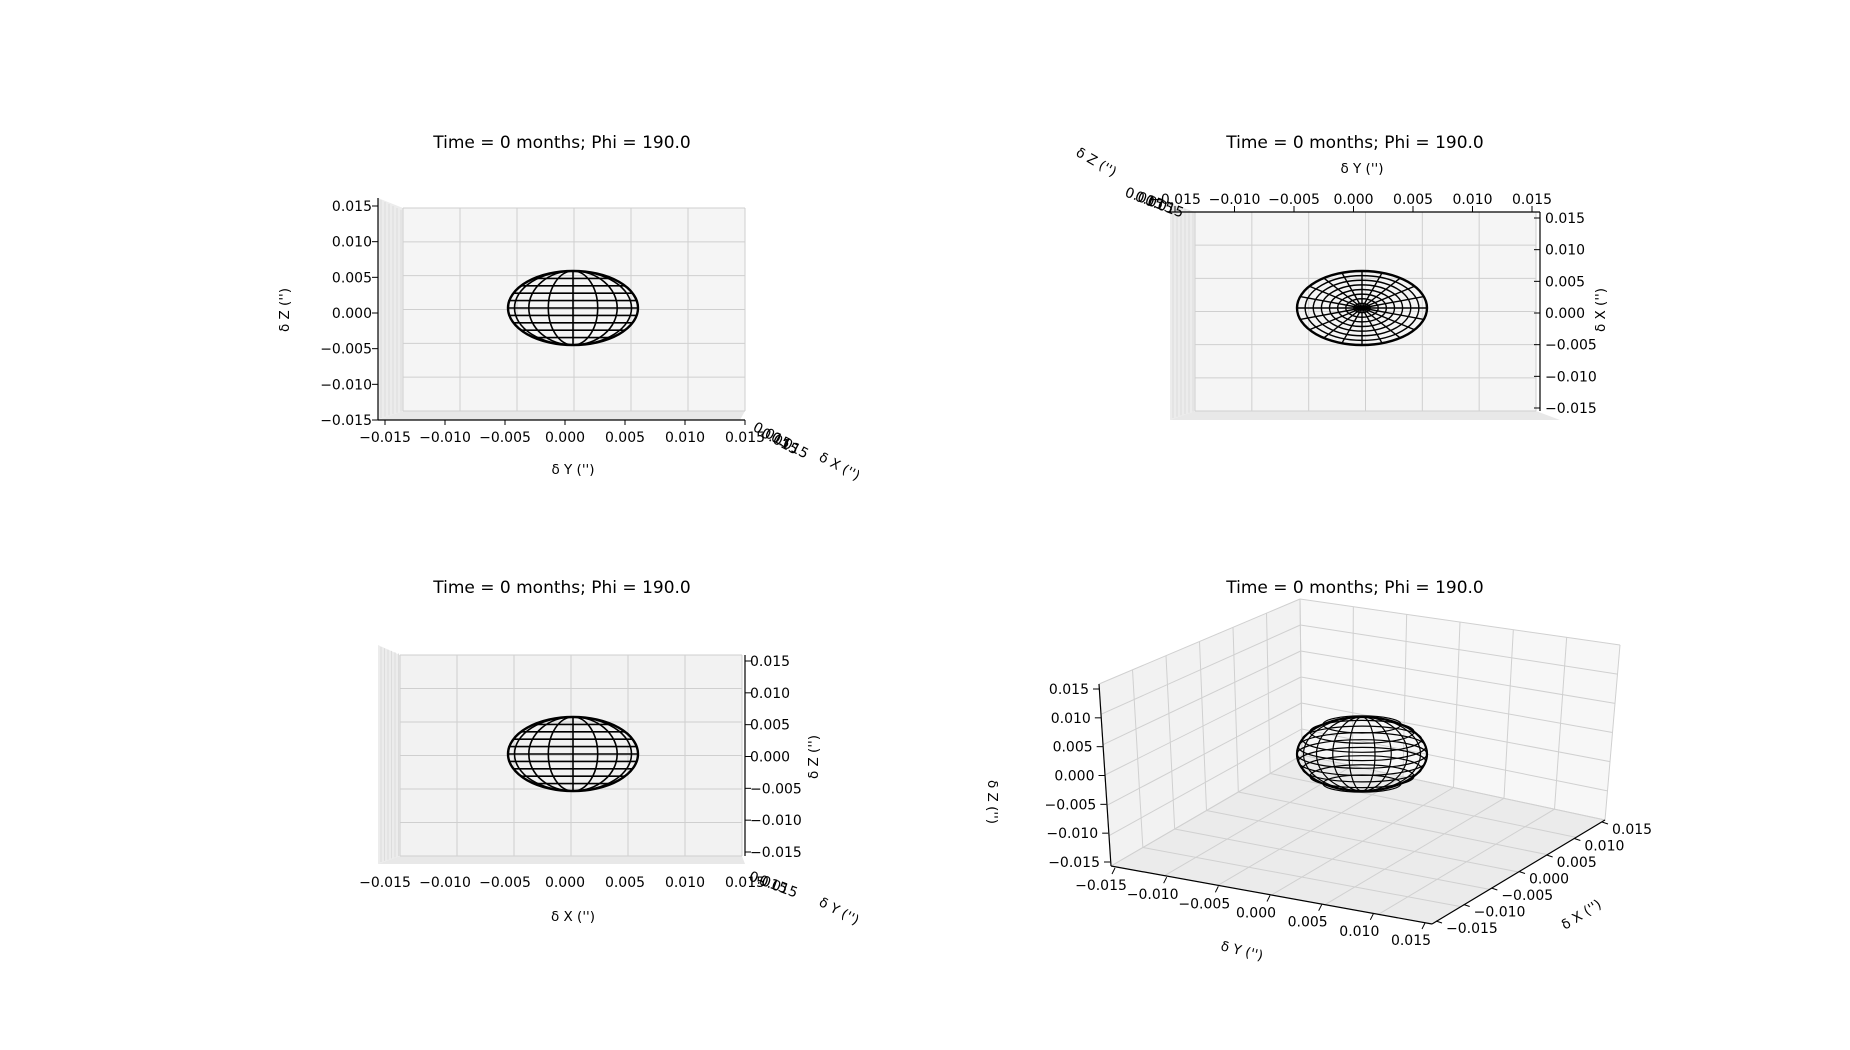 The height and width of the screenshot is (1050, 1850). What do you see at coordinates (1361, 169) in the screenshot?
I see `panel2-xlabel: δ Y ('')` at bounding box center [1361, 169].